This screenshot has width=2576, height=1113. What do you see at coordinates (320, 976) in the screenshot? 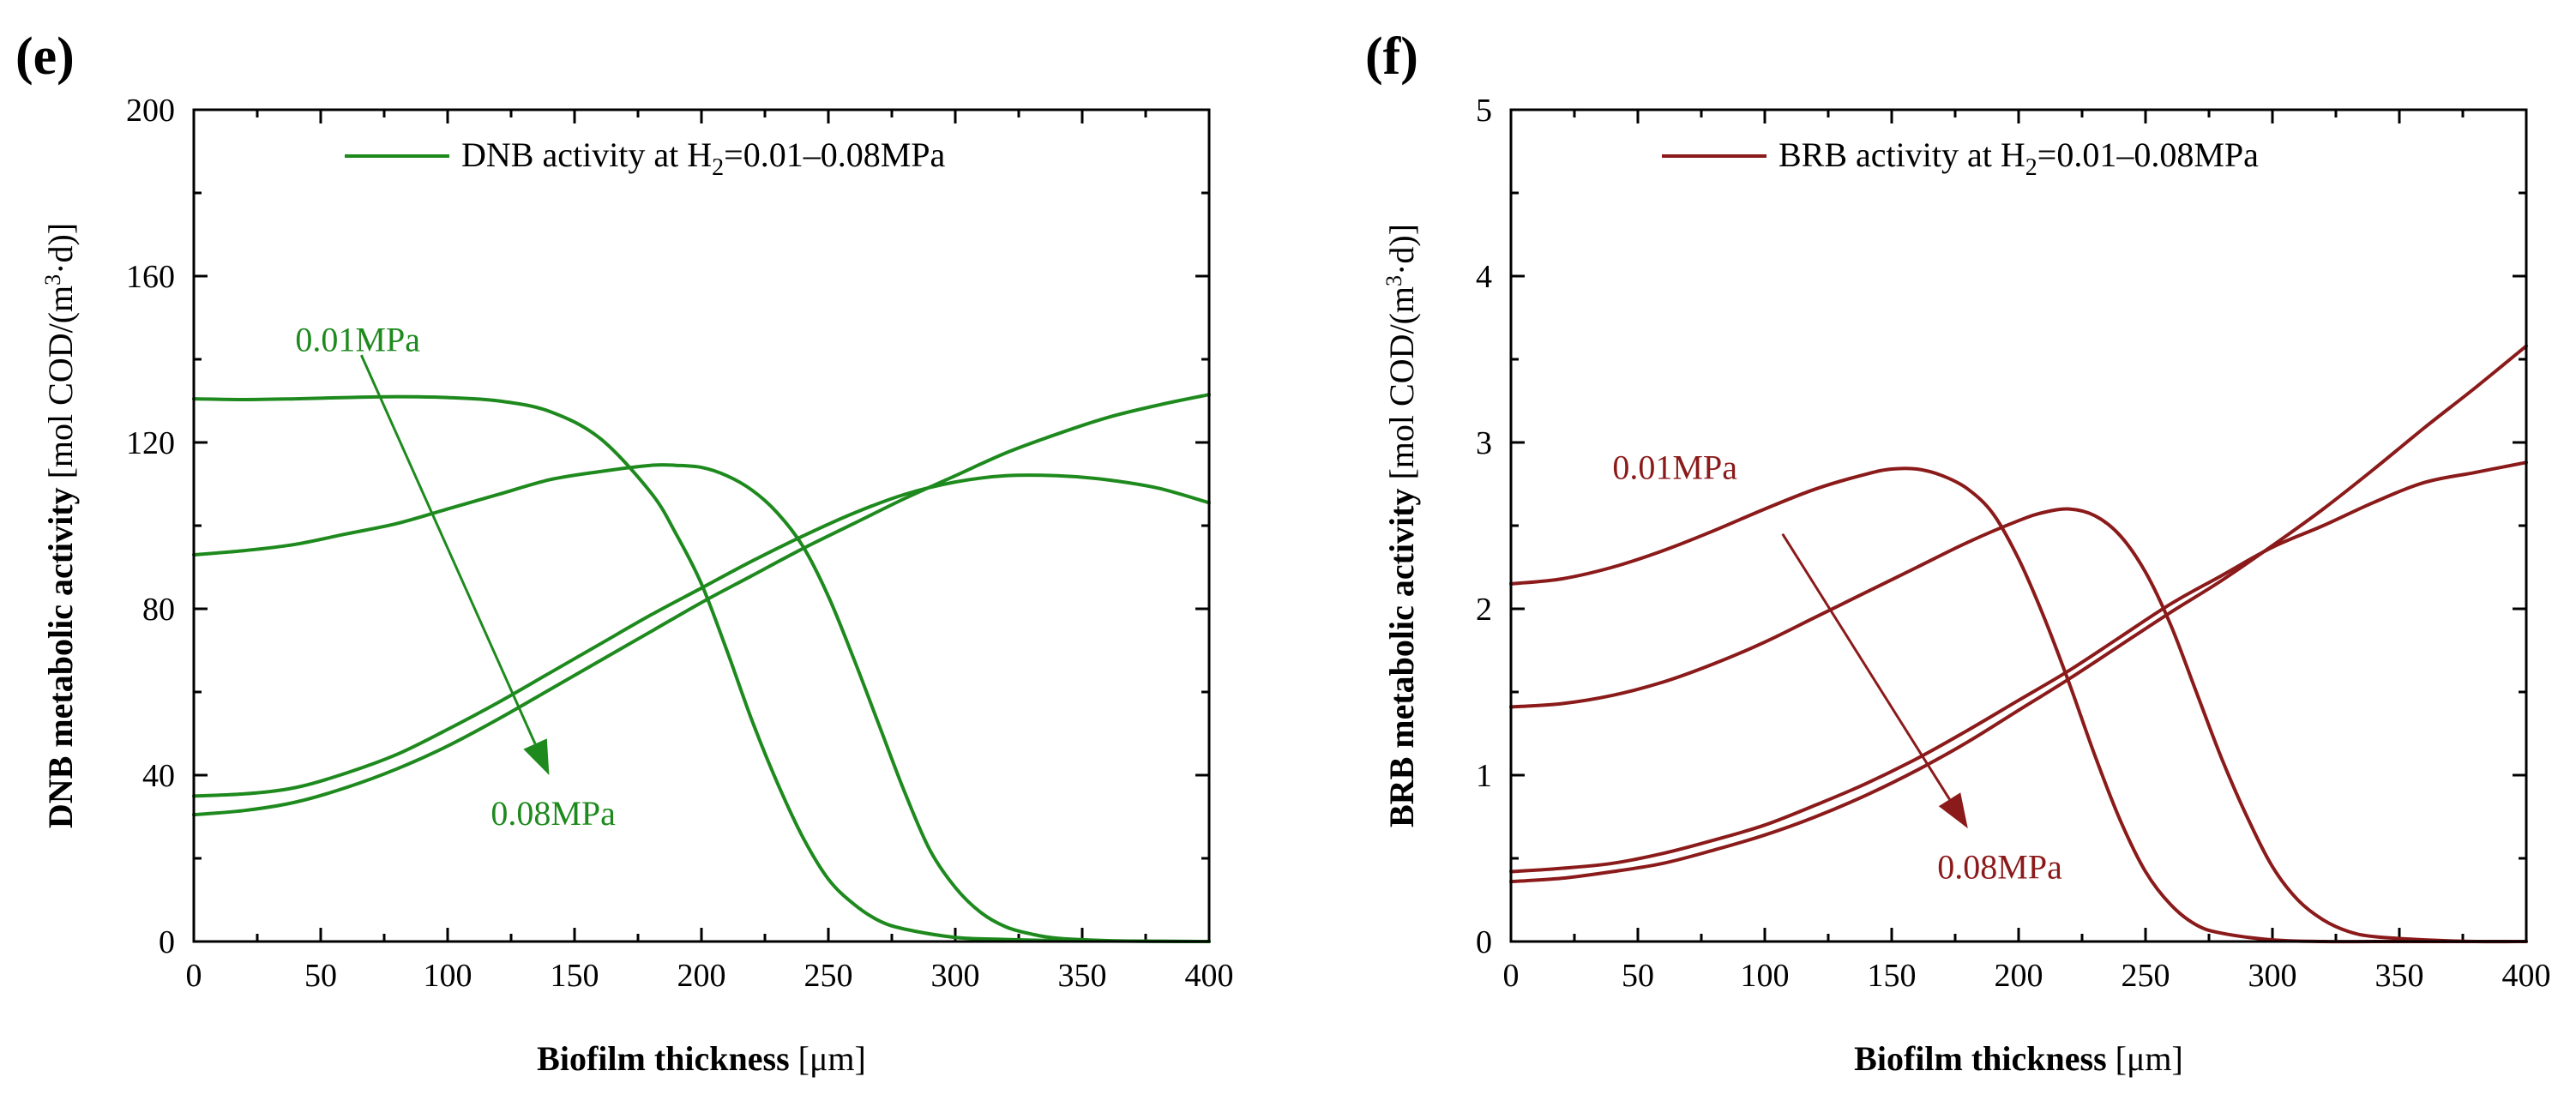
I see `x-tick-label-e: 50` at bounding box center [320, 976].